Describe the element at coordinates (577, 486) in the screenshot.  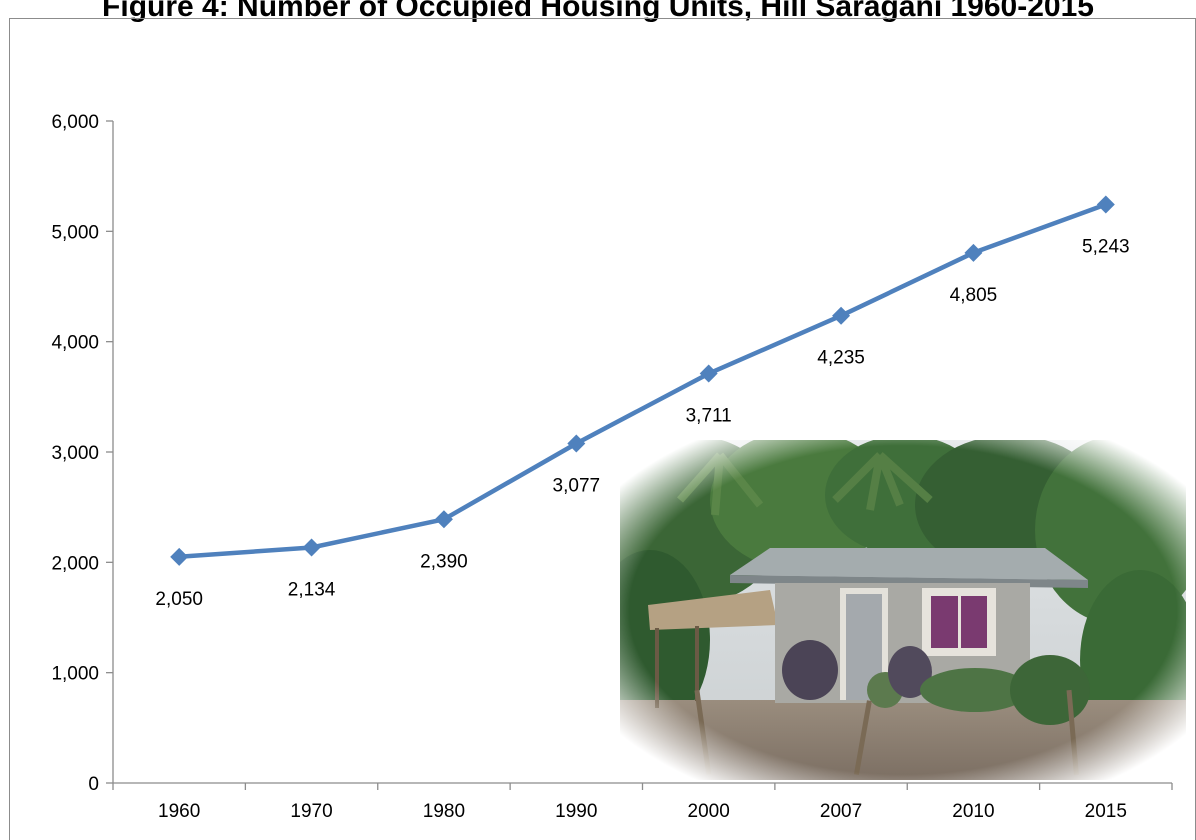
I see `data-label: 3,077` at that location.